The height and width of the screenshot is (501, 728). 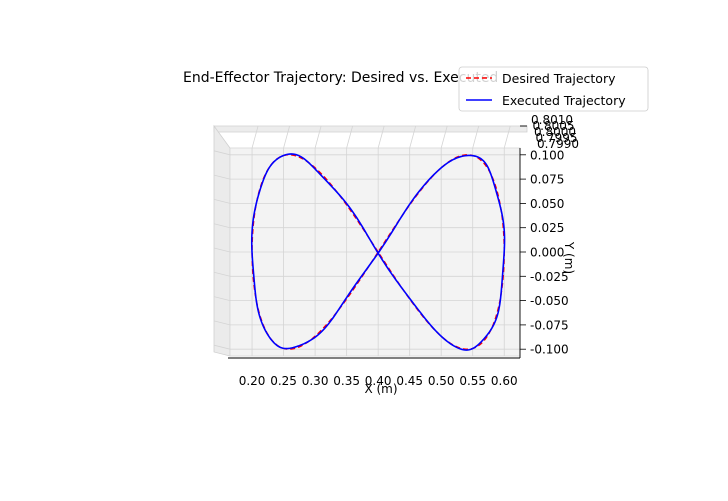 I want to click on z-tick-label: 0.8010, so click(x=552, y=120).